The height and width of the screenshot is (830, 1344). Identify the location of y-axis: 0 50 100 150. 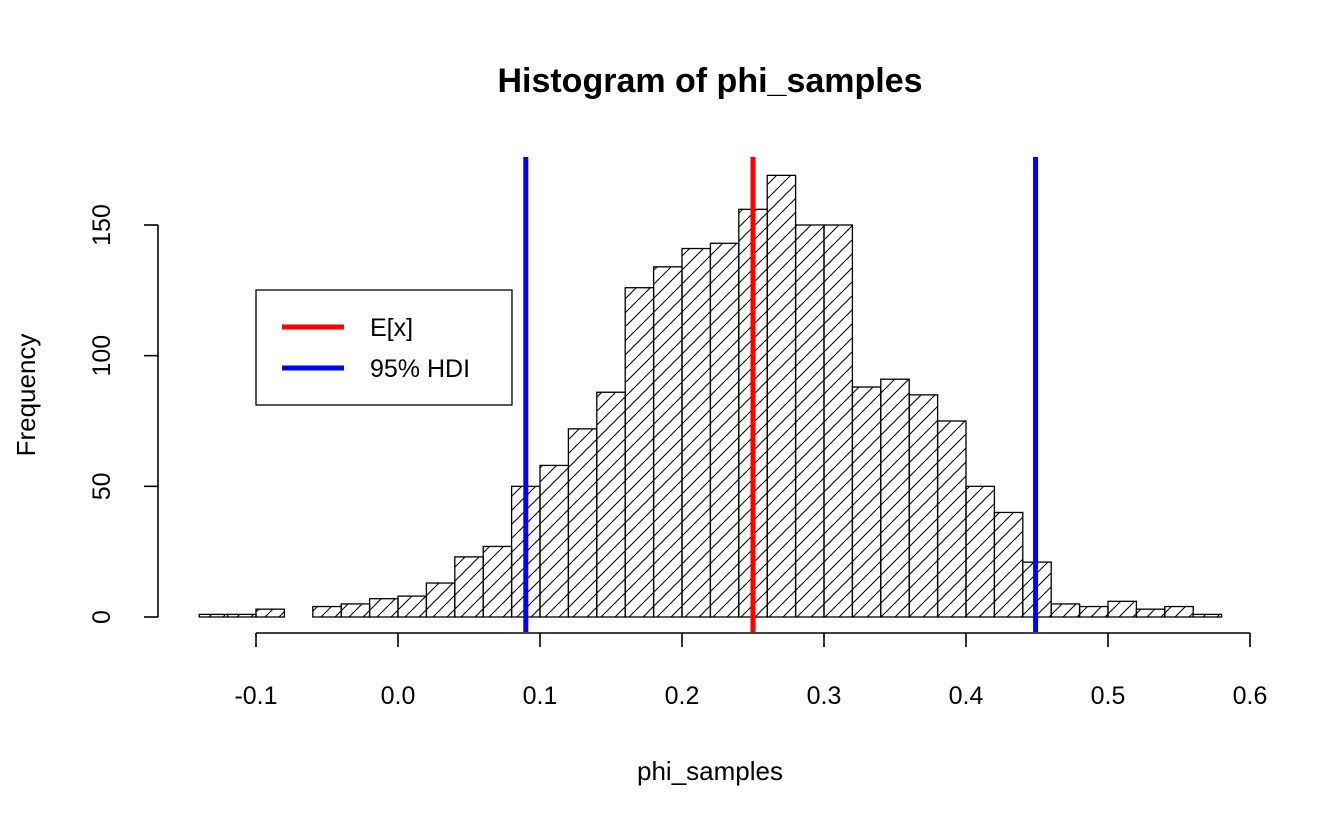
(123, 414).